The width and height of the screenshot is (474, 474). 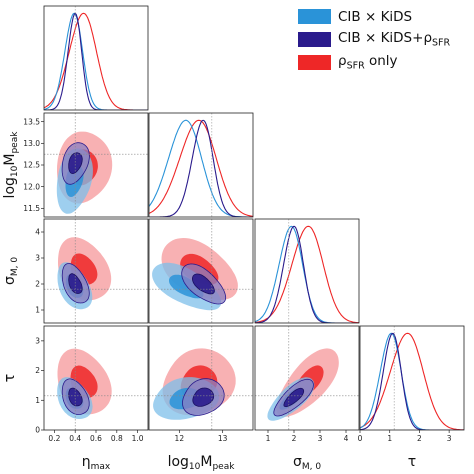 What do you see at coordinates (412, 462) in the screenshot?
I see `x-axis-label-tau: τ` at bounding box center [412, 462].